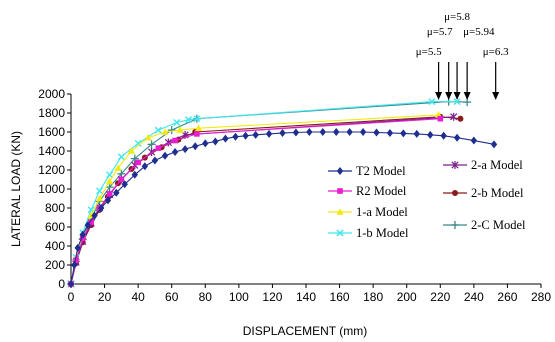 This screenshot has width=555, height=342. Describe the element at coordinates (497, 165) in the screenshot. I see `legend-label: 2-a Model` at that location.